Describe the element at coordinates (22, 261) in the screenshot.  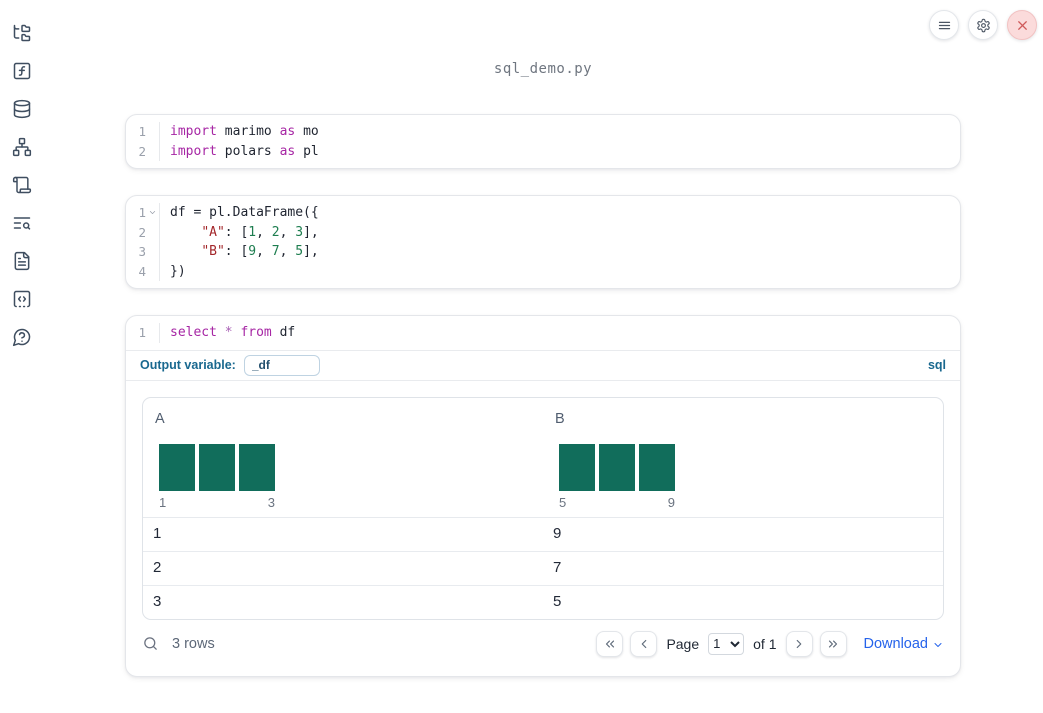
I see `sidebar-item-documentation` at that location.